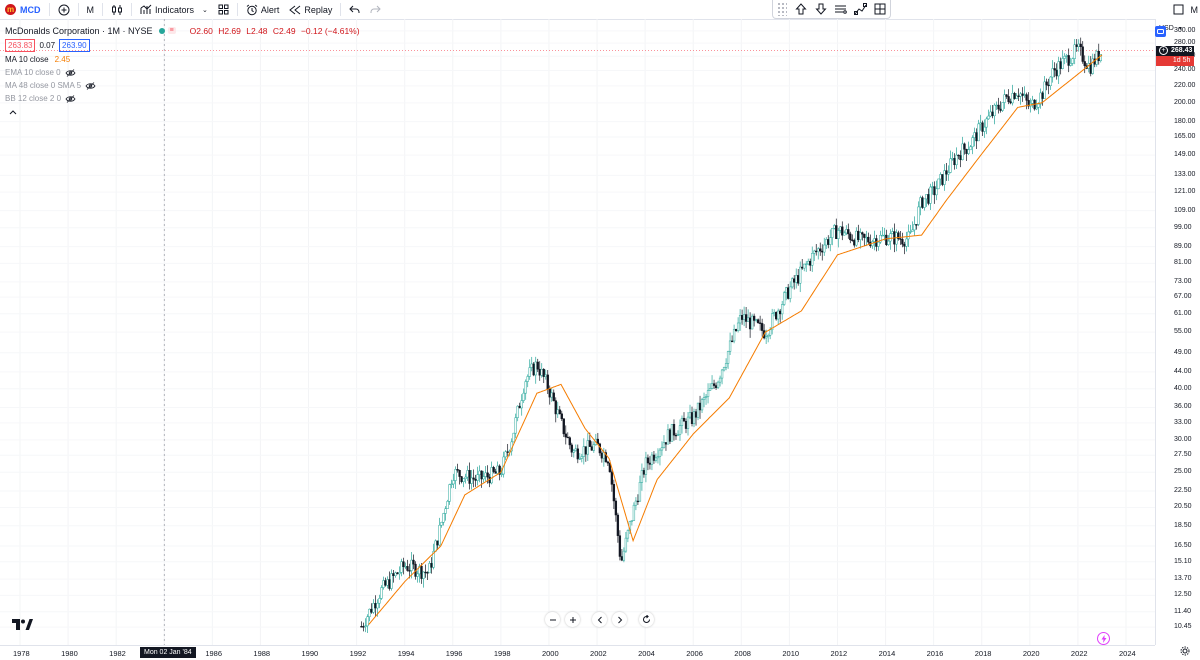 The height and width of the screenshot is (660, 1200). What do you see at coordinates (30, 10) in the screenshot?
I see `symbol-label: MCD` at bounding box center [30, 10].